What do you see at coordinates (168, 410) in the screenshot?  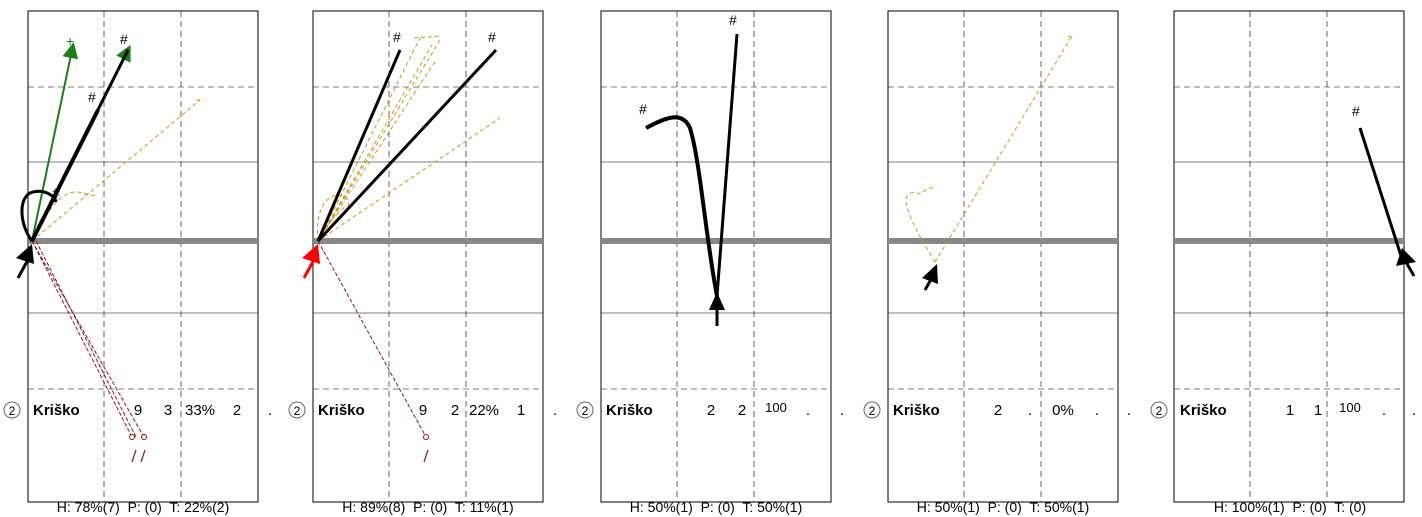 I see `stat-value: 3` at bounding box center [168, 410].